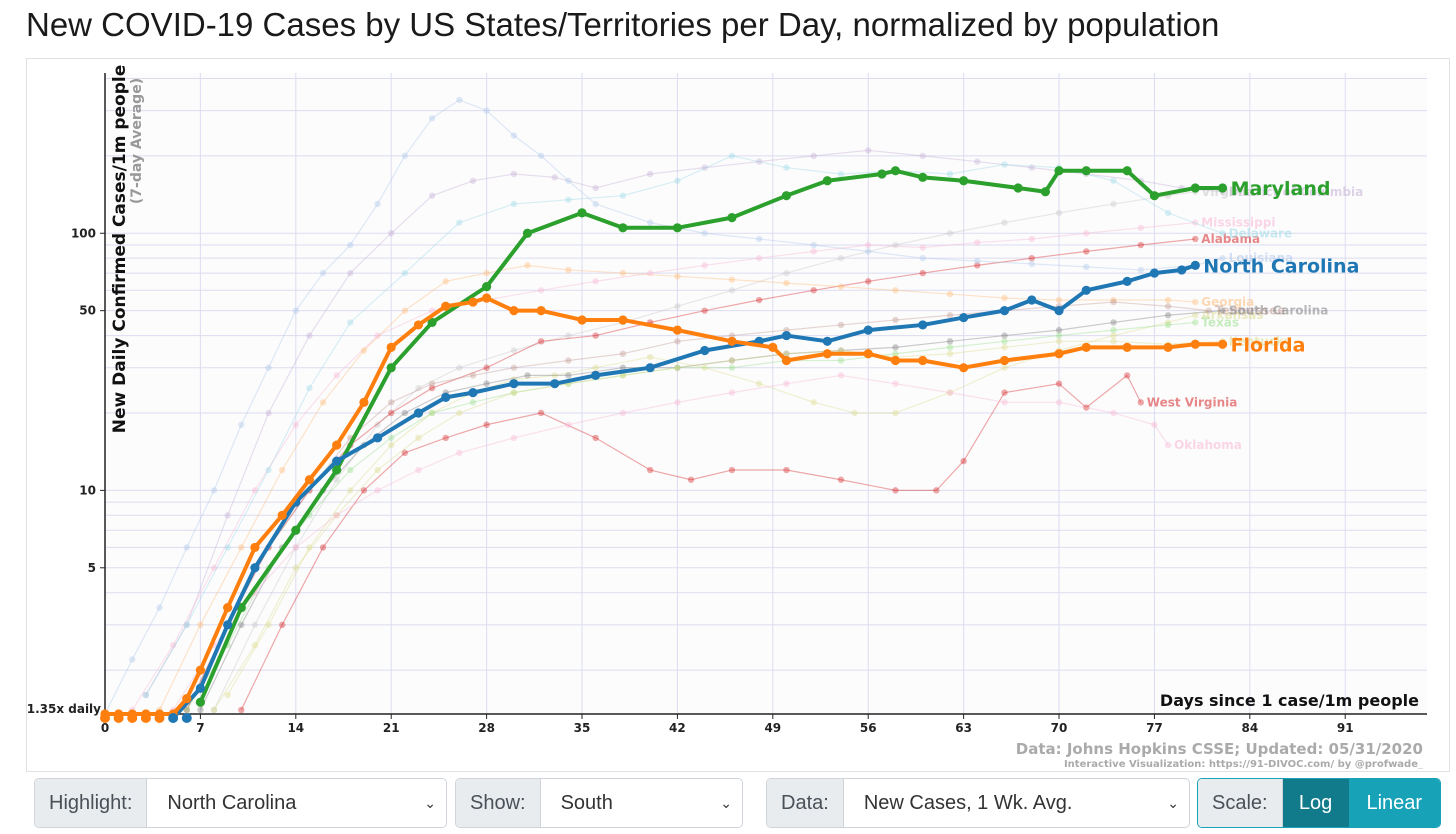  Describe the element at coordinates (1240, 803) in the screenshot. I see `scale-label: Scale:` at that location.